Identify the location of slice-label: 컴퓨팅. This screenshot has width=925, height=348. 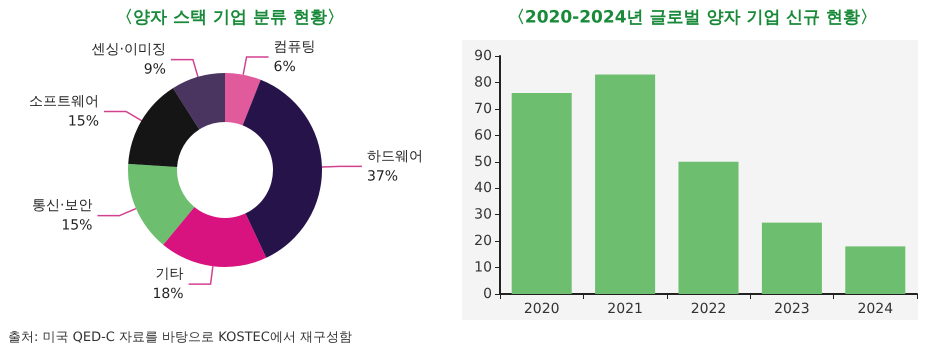
(295, 47).